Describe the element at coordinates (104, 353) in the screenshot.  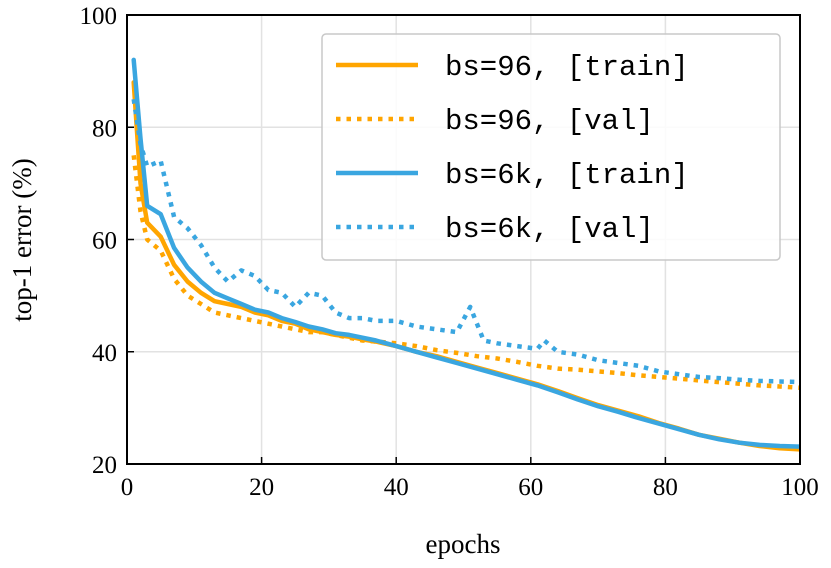
I see `y-tick-label-1: 40` at that location.